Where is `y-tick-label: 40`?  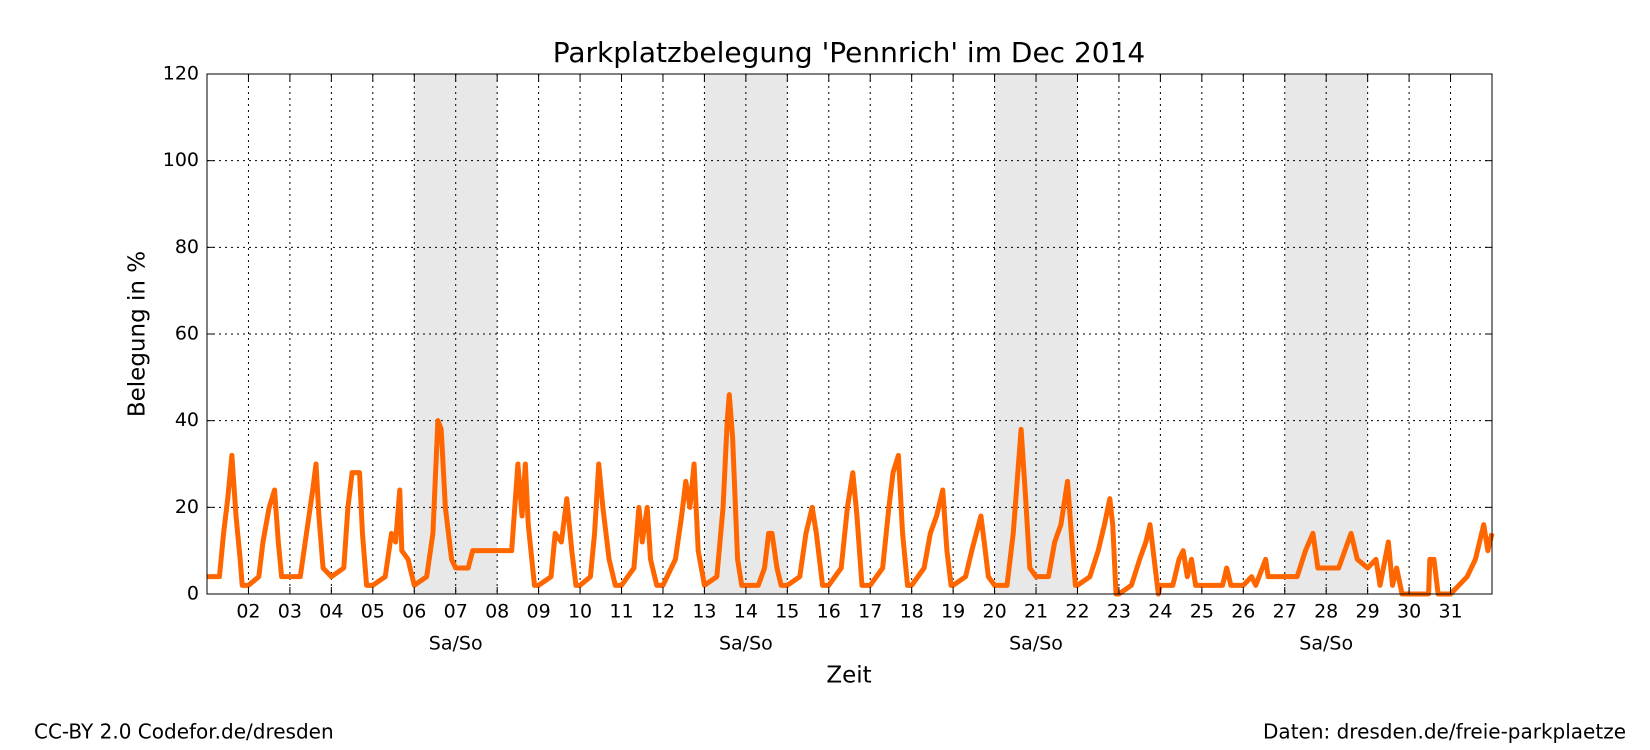
y-tick-label: 40 is located at coordinates (187, 420).